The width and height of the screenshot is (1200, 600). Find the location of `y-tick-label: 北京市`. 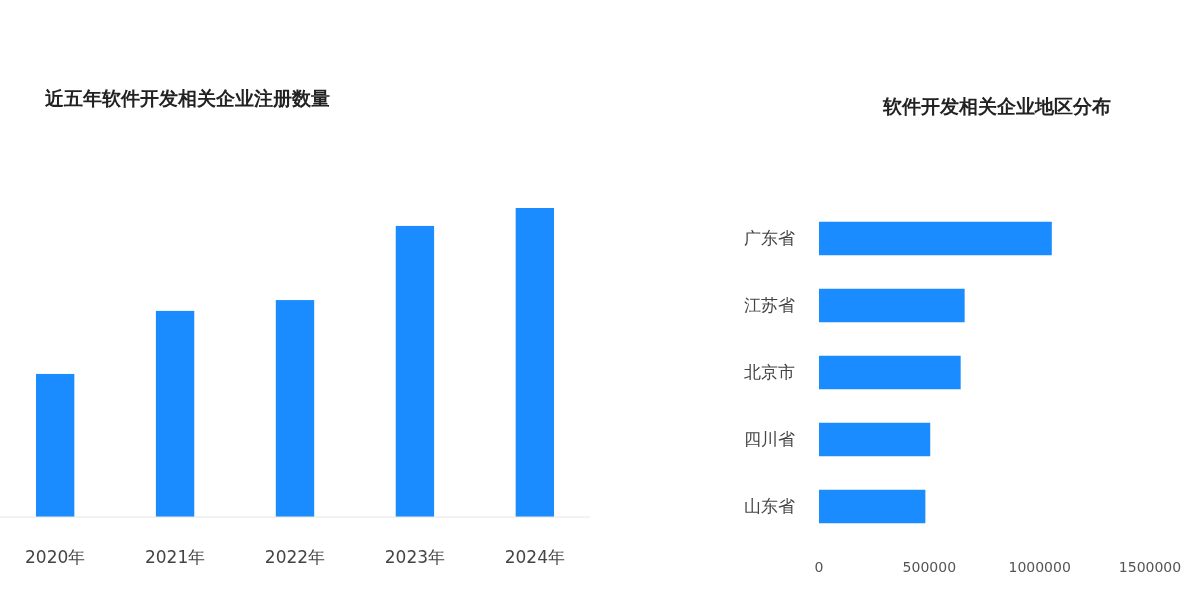

y-tick-label: 北京市 is located at coordinates (769, 372).